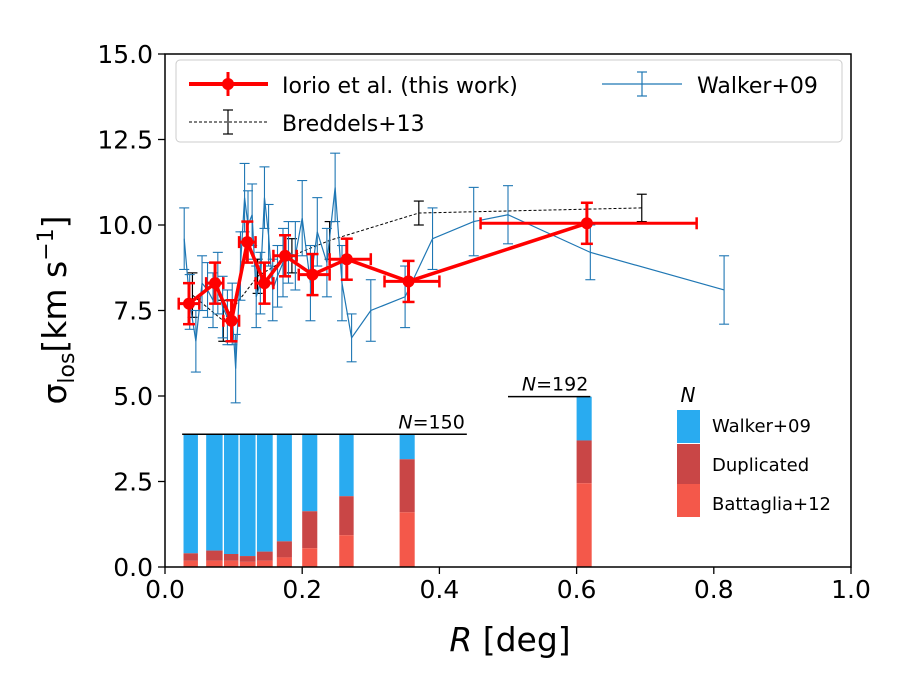  I want to click on legend-iorio-dot, so click(228, 84).